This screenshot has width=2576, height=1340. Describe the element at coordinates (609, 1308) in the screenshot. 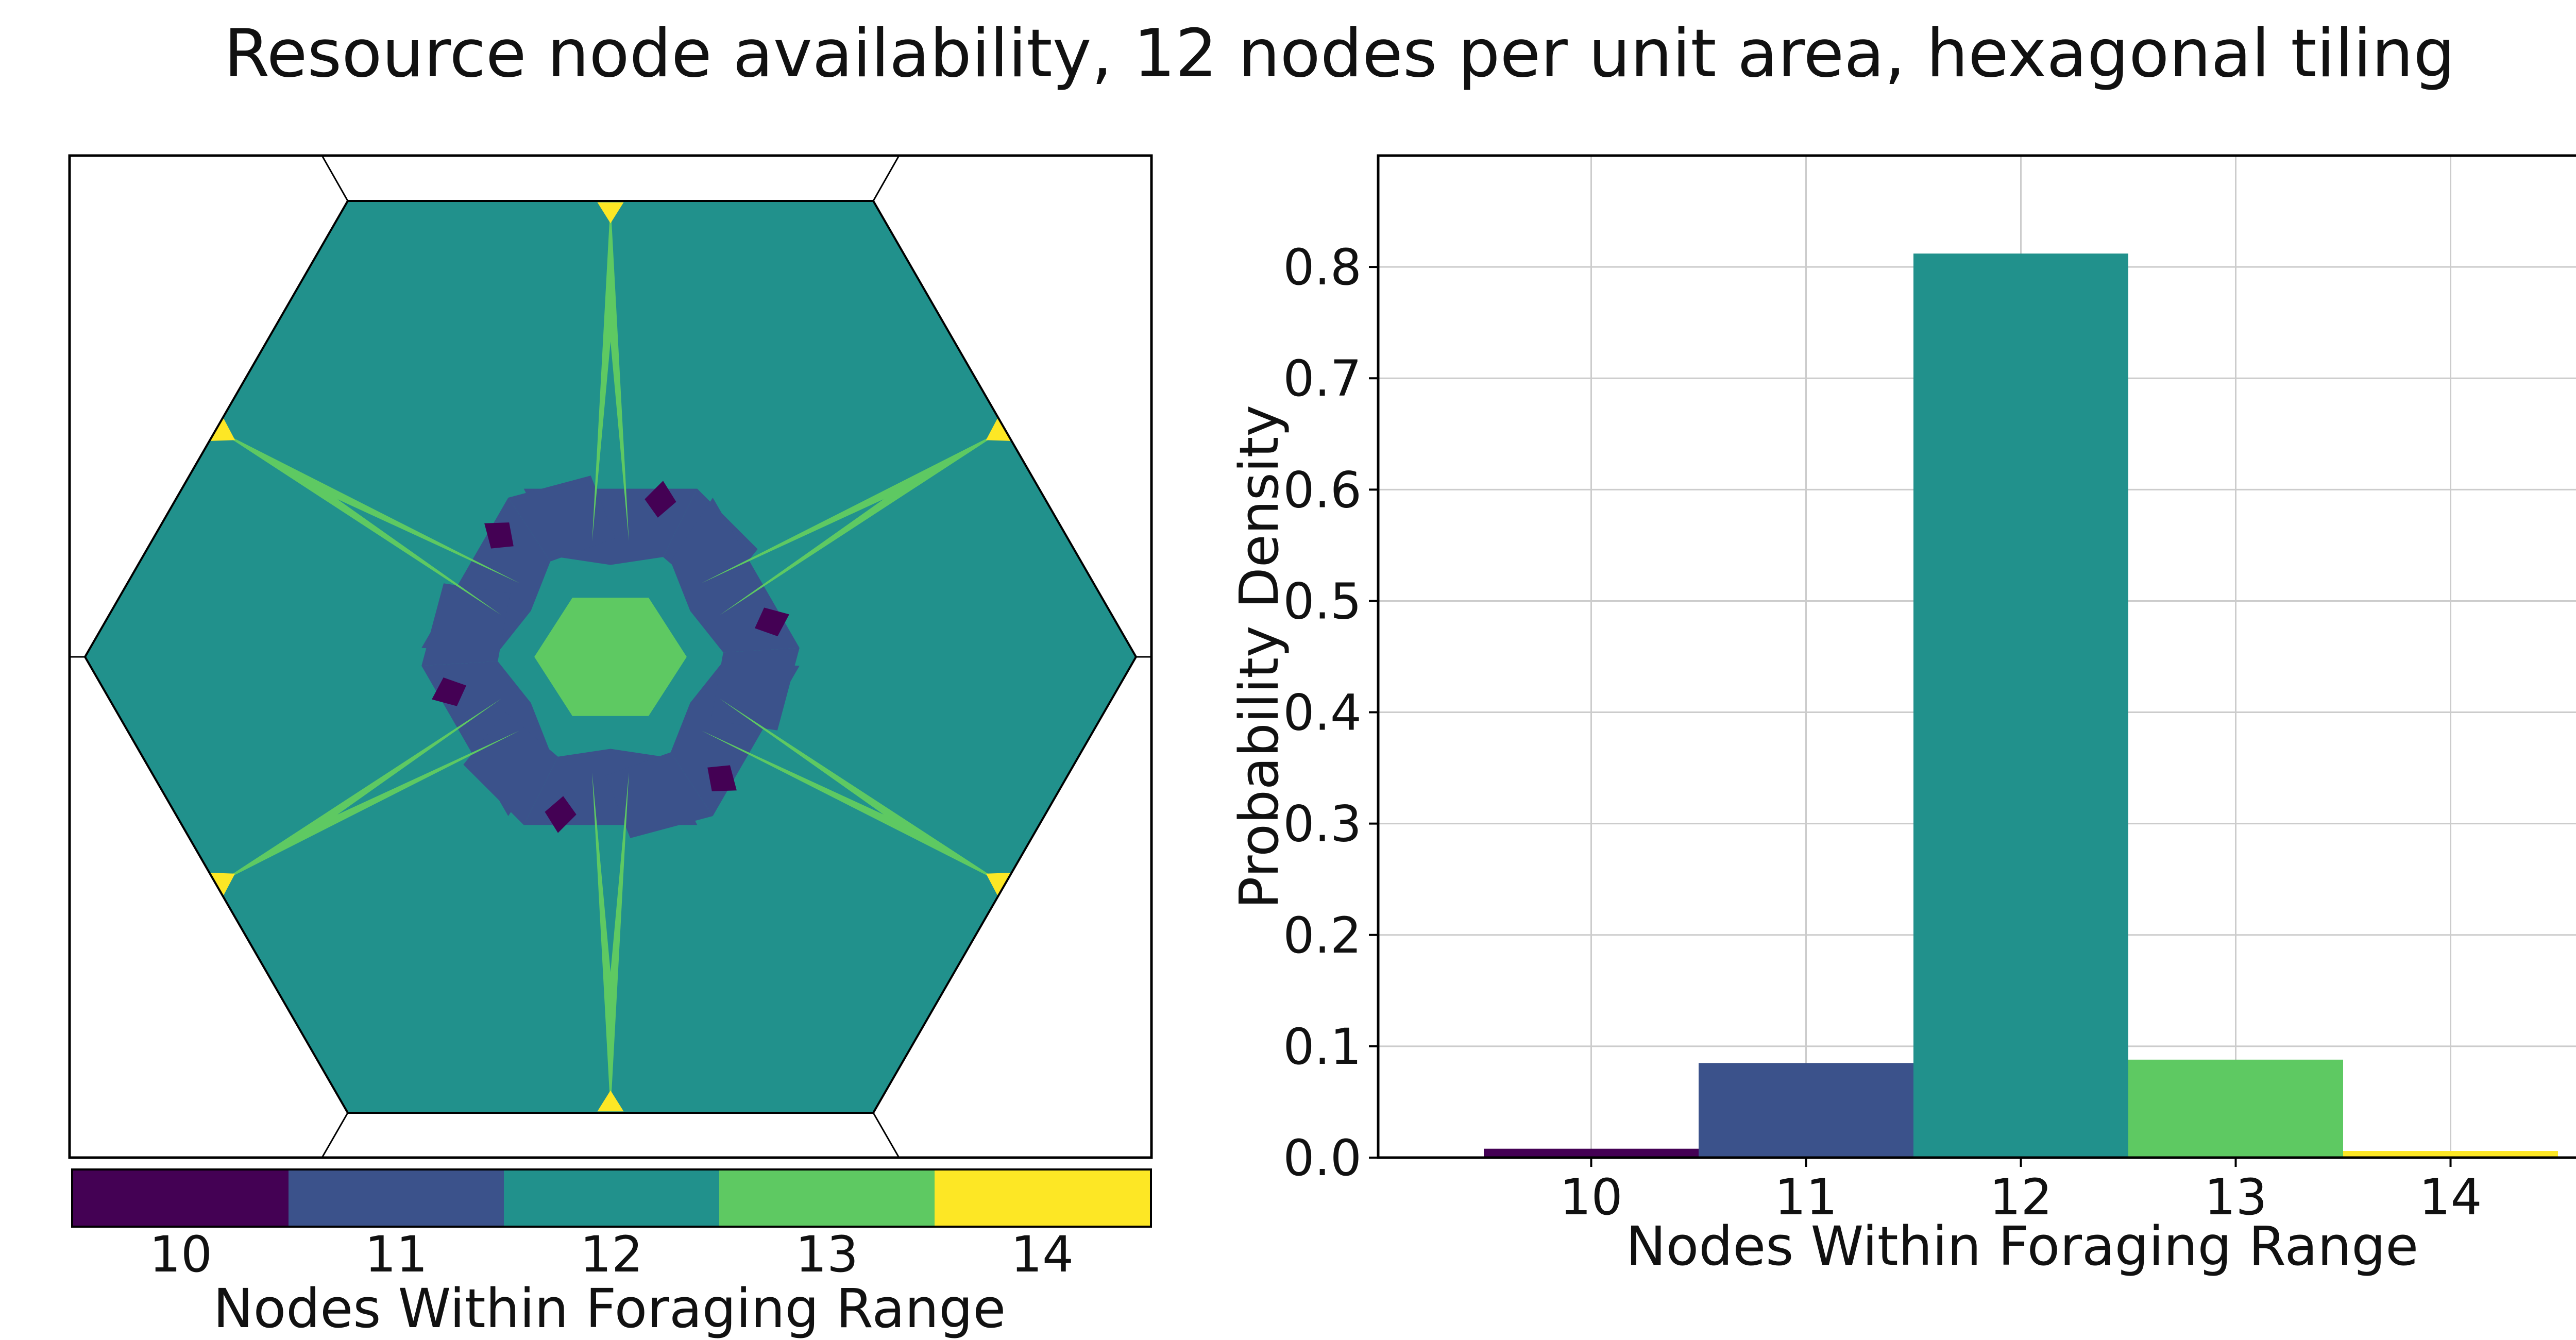

I see `colorbar-label: Nodes Within Foraging Range` at that location.